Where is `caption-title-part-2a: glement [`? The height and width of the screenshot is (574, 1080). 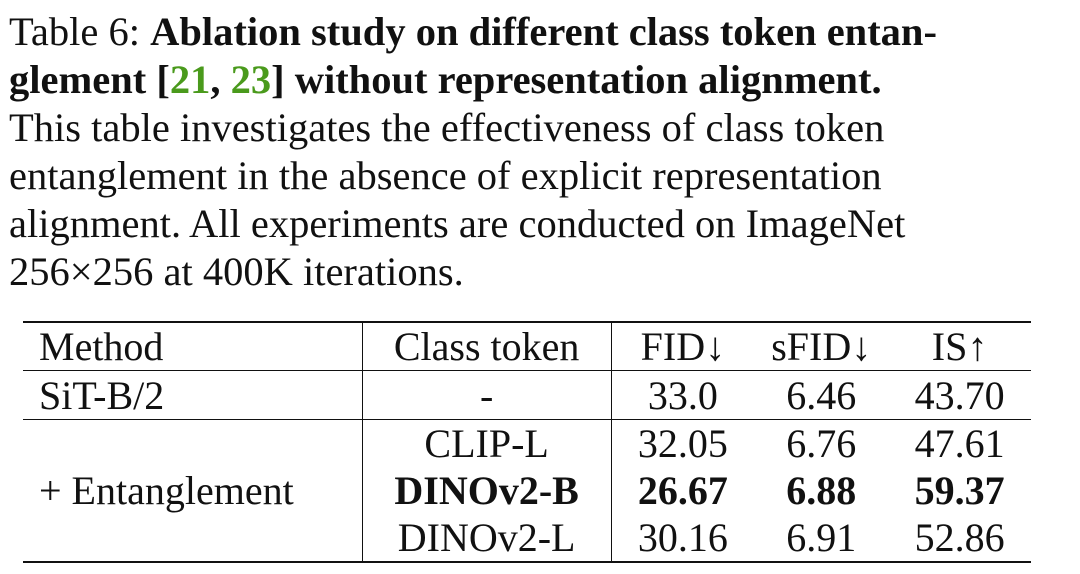
caption-title-part-2a: glement [ is located at coordinates (89, 79).